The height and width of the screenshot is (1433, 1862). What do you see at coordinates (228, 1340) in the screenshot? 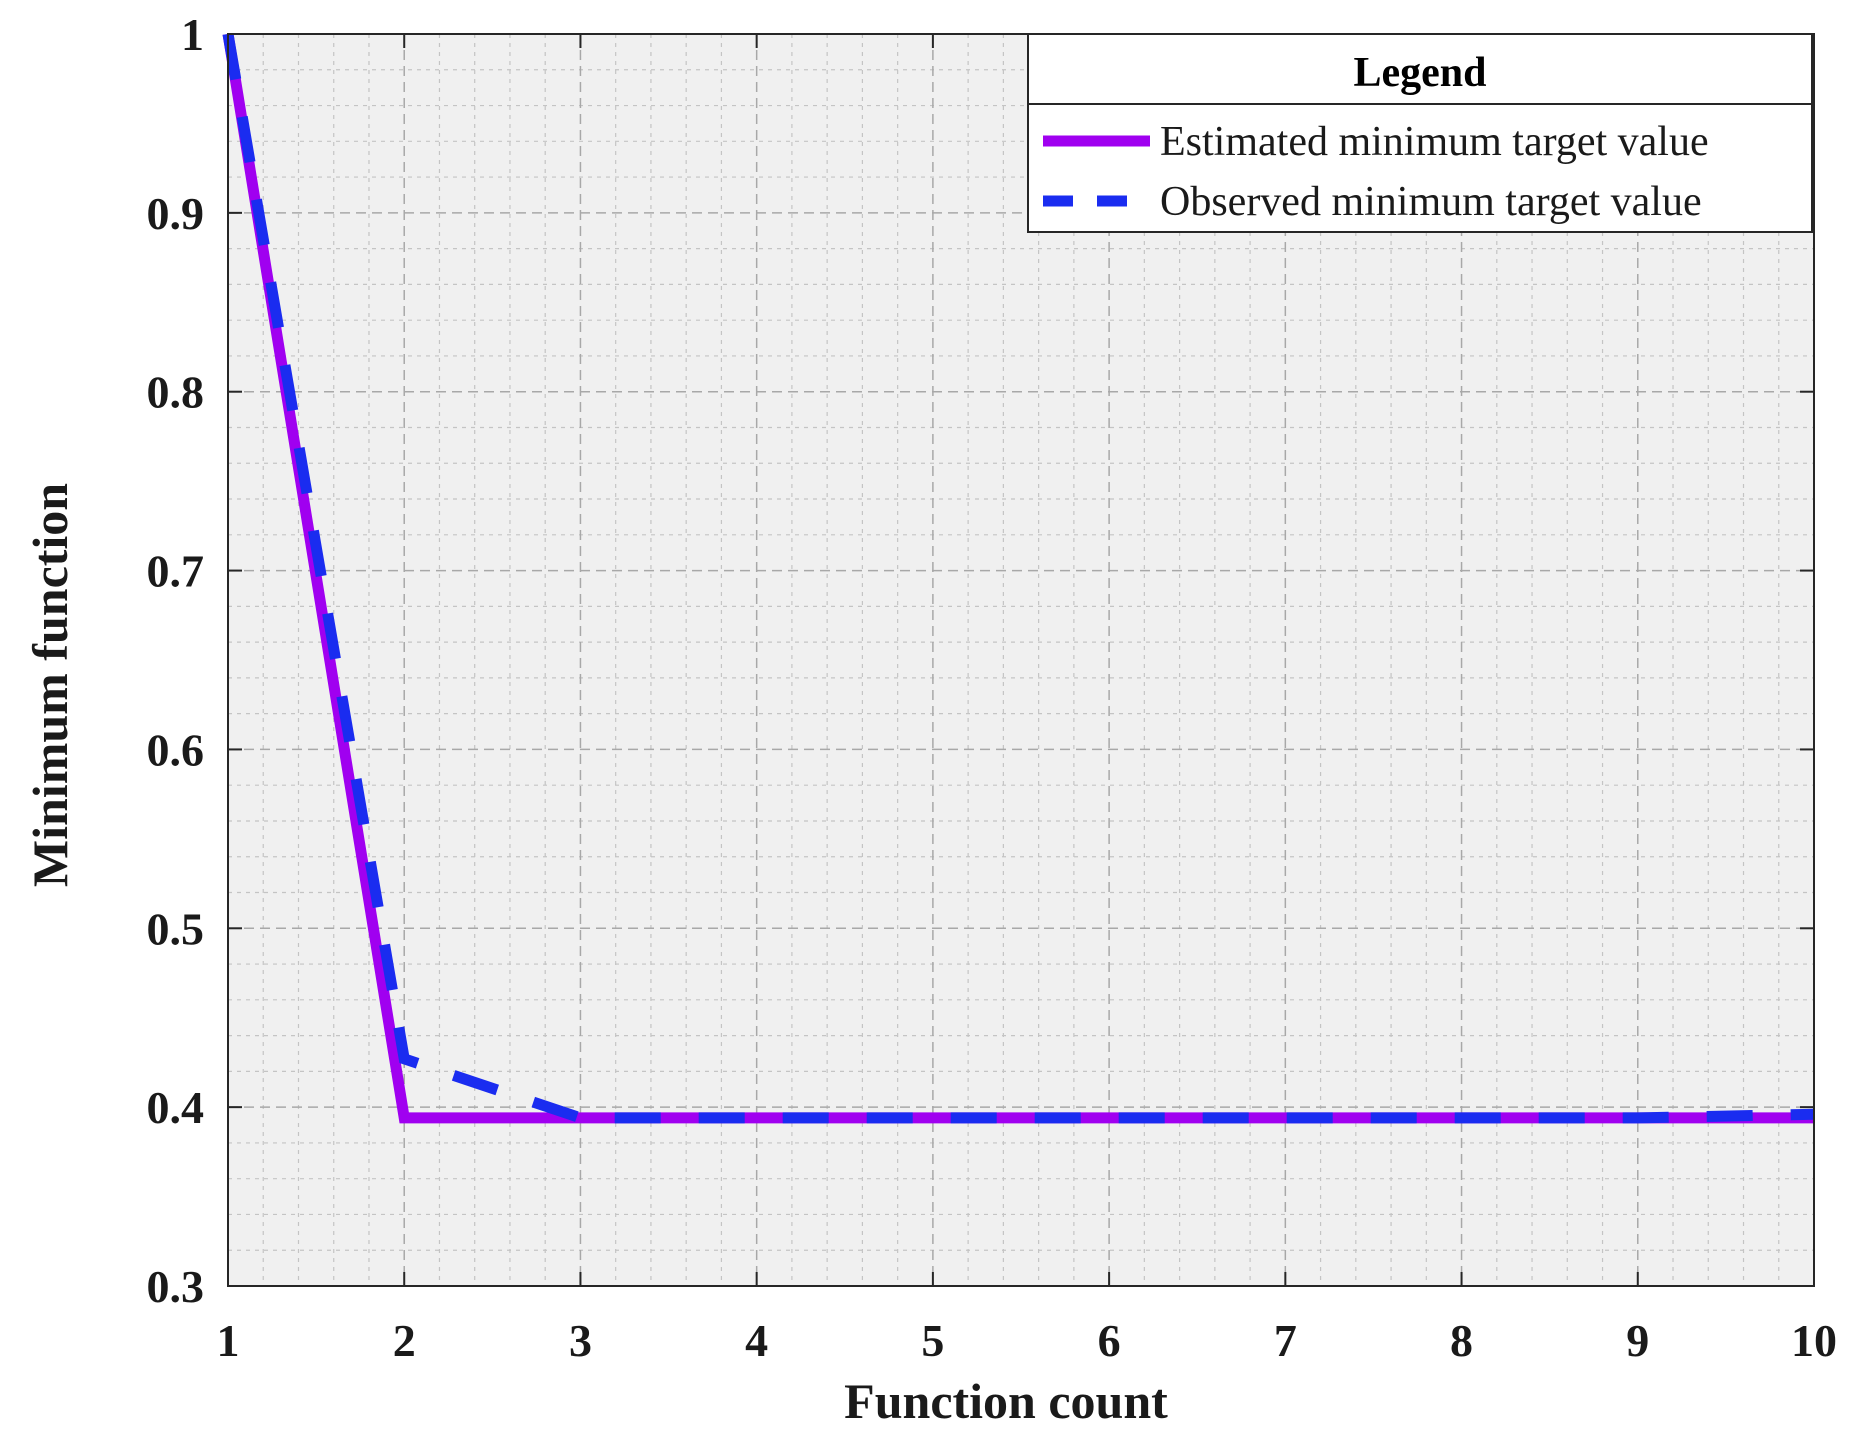
I see `x-tick-label: 1` at bounding box center [228, 1340].